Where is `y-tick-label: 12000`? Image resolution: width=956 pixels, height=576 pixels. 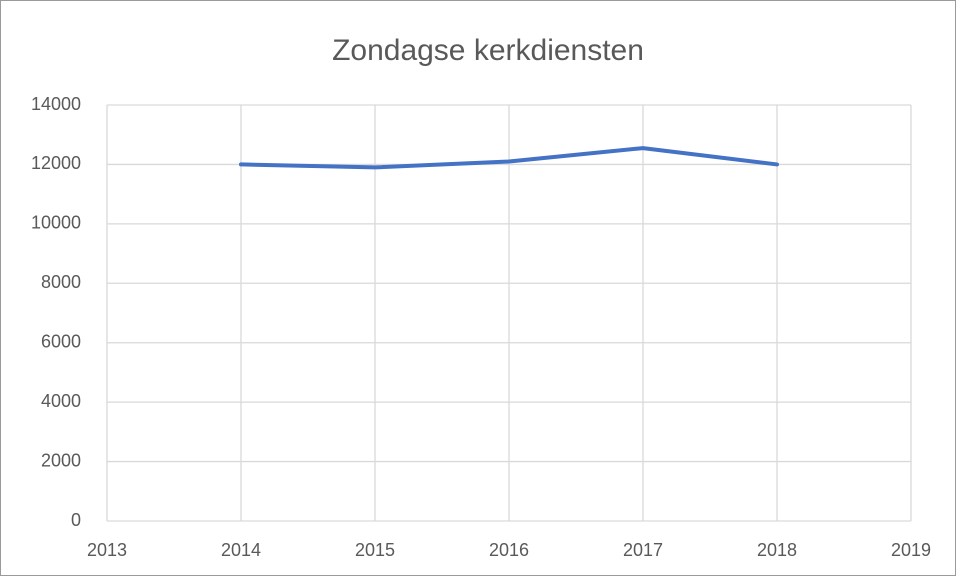 y-tick-label: 12000 is located at coordinates (56, 163).